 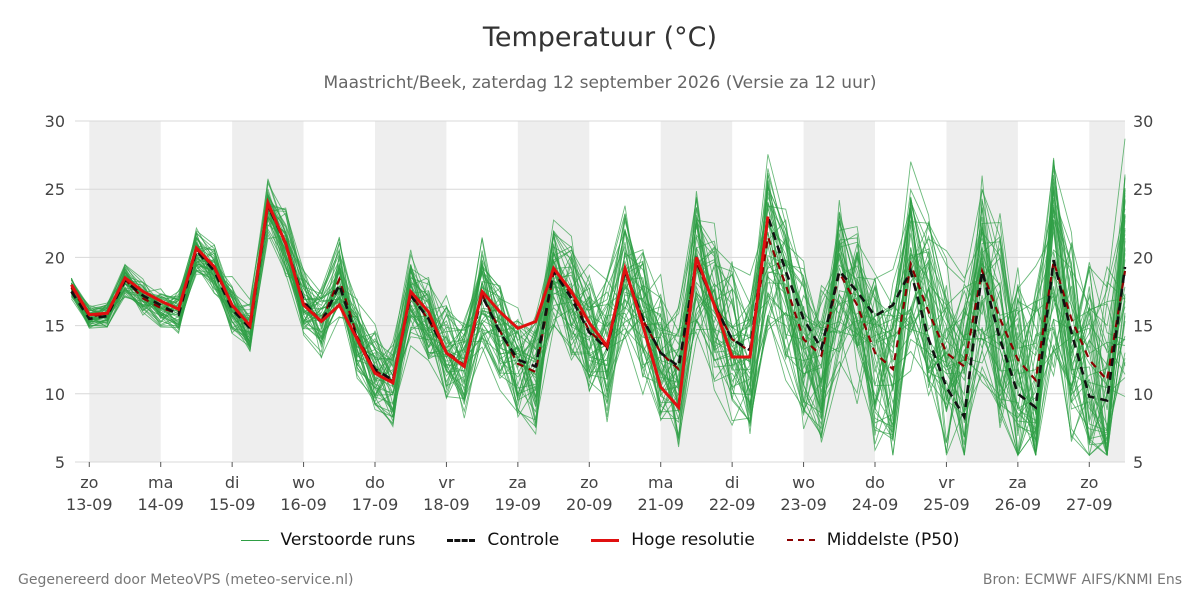 I want to click on y-tick-label-left: 25, so click(x=55, y=189).